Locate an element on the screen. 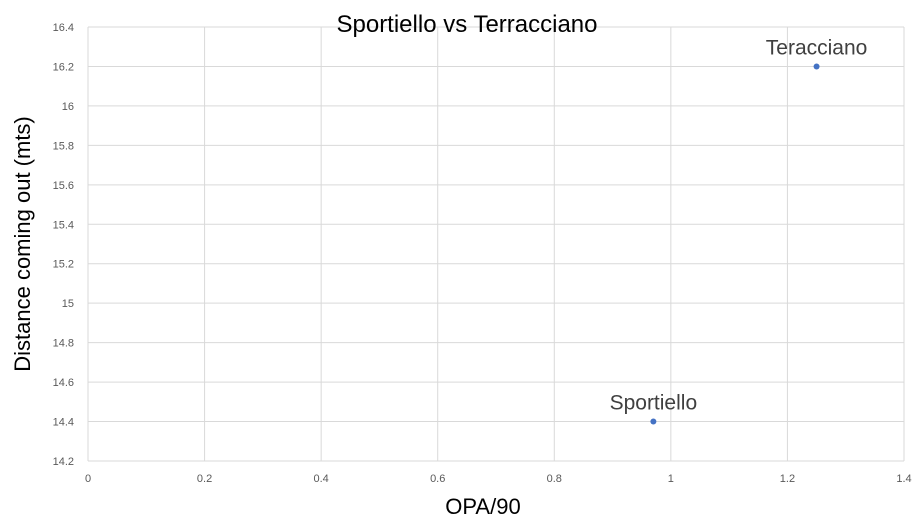 The width and height of the screenshot is (920, 517). x-tick-label: 1.2 is located at coordinates (787, 479).